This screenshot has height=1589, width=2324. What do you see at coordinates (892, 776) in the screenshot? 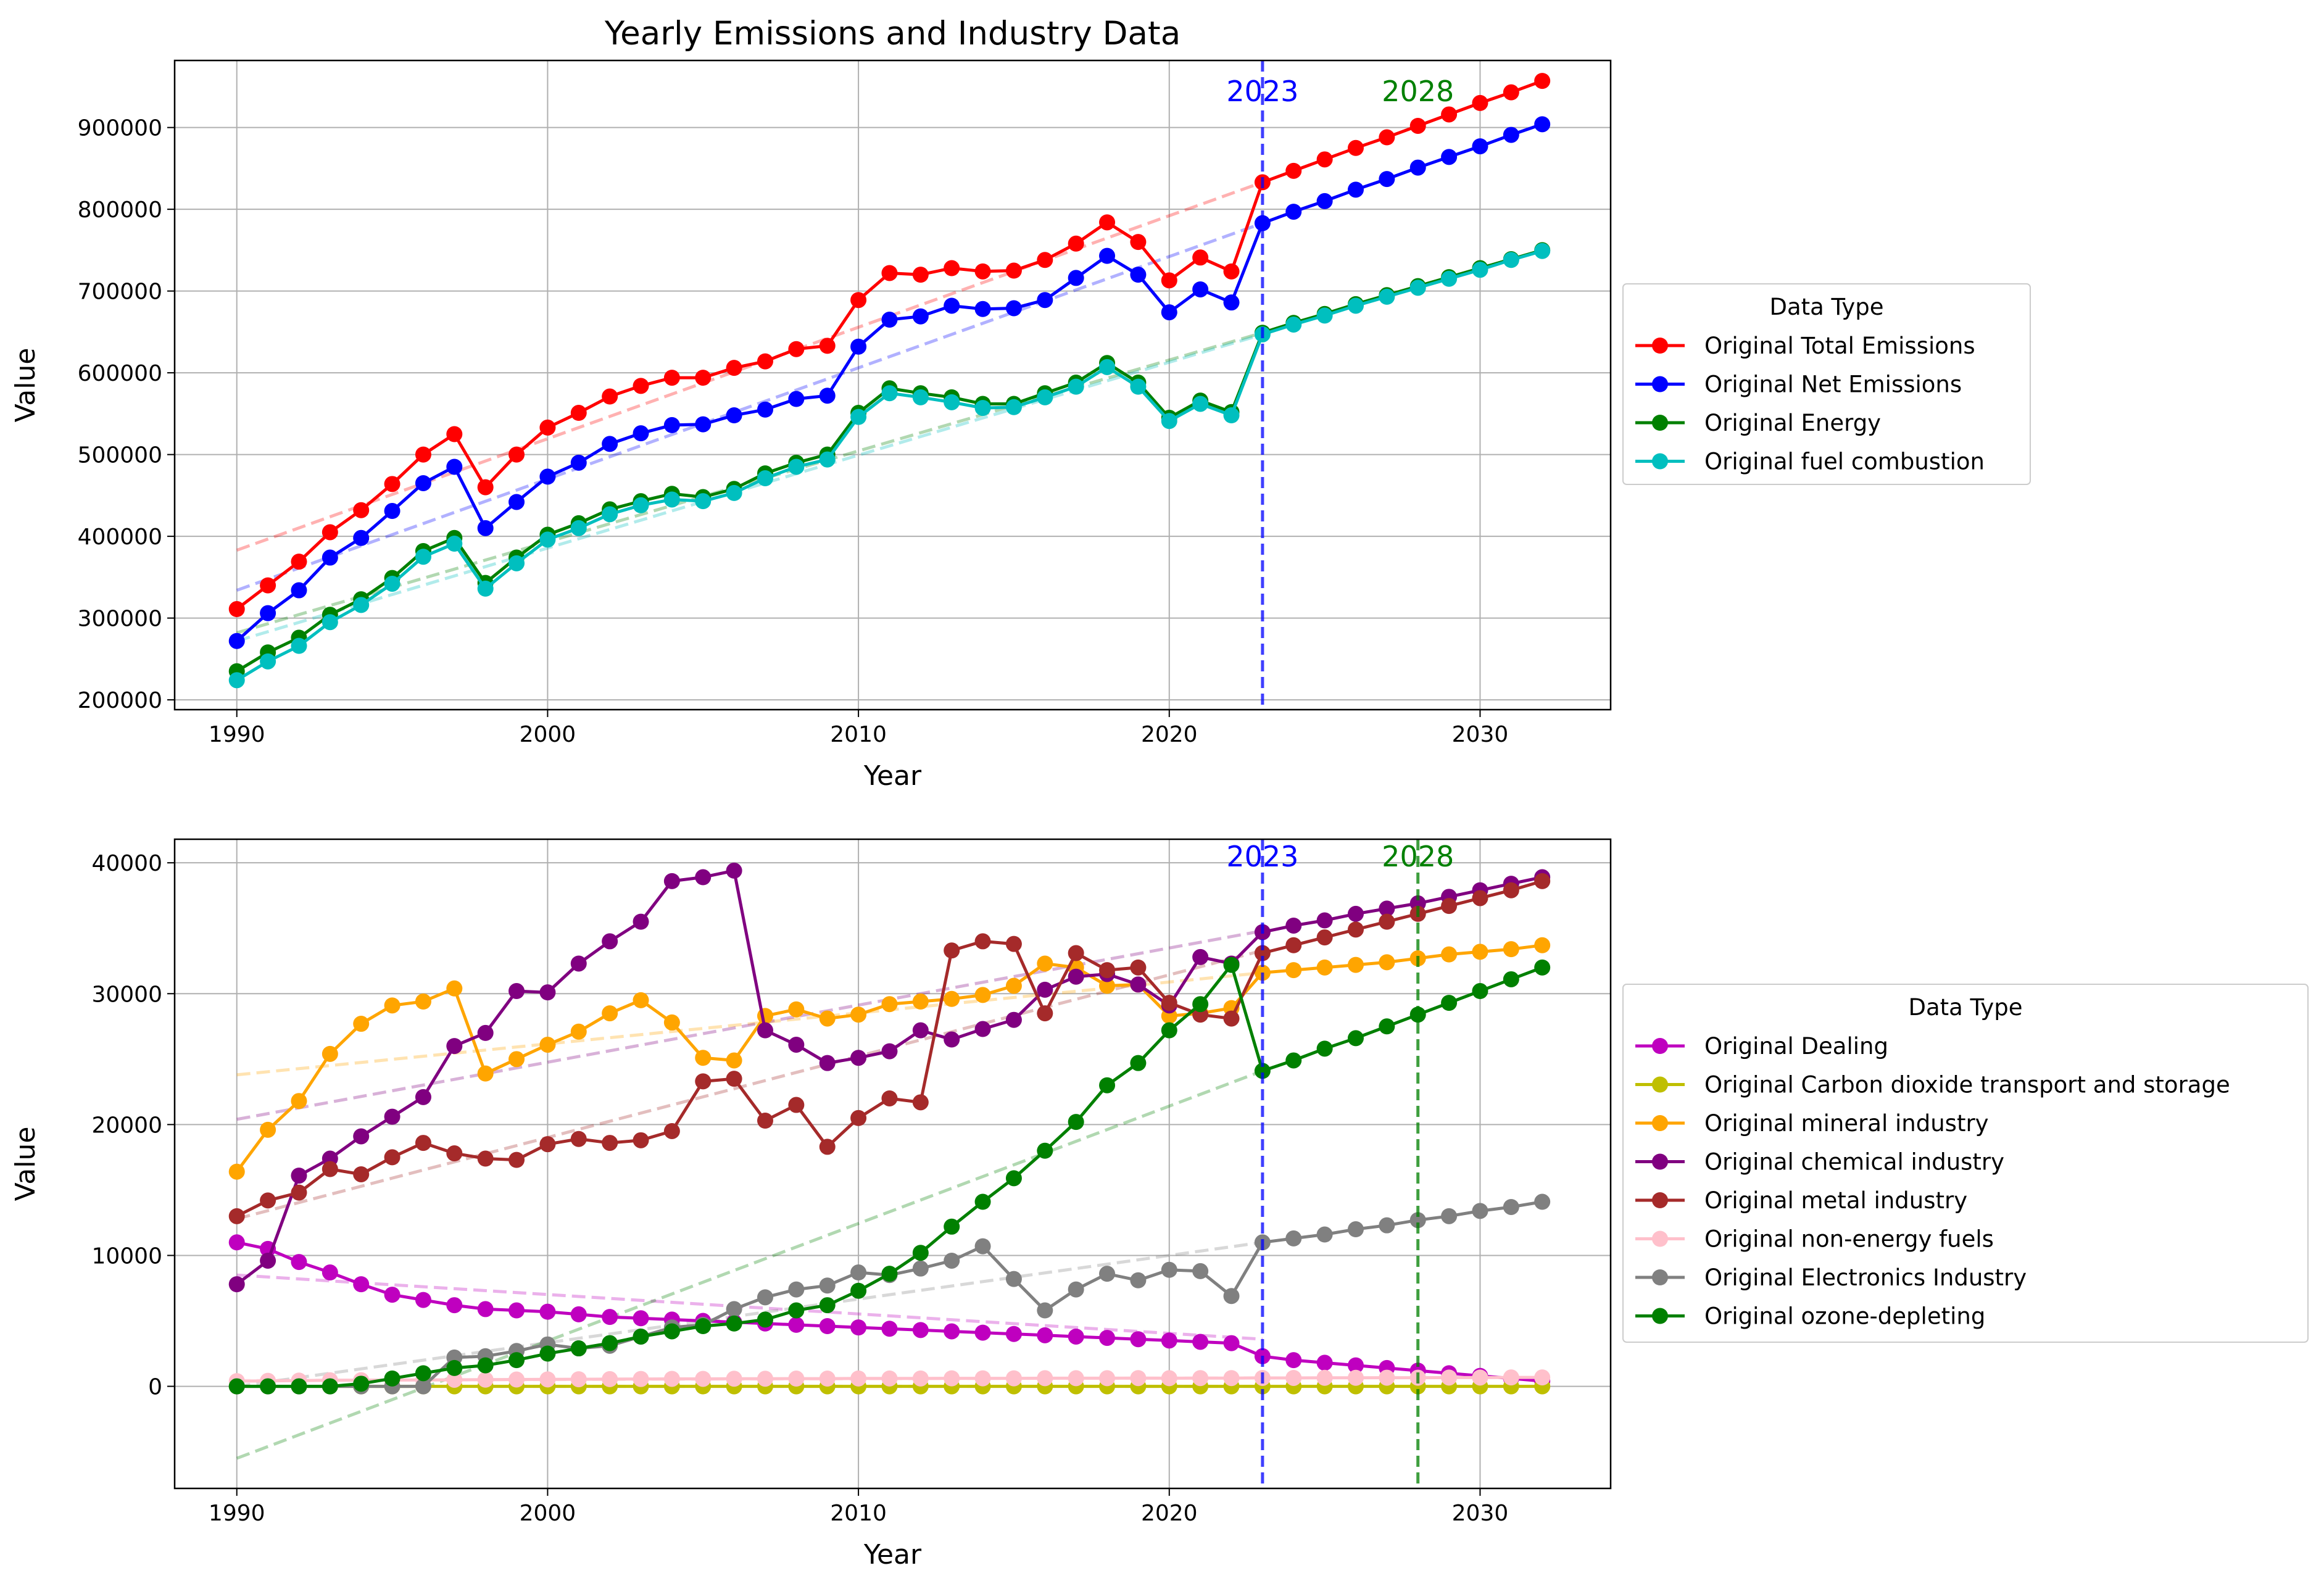
I see `x-axis-label: Year` at bounding box center [892, 776].